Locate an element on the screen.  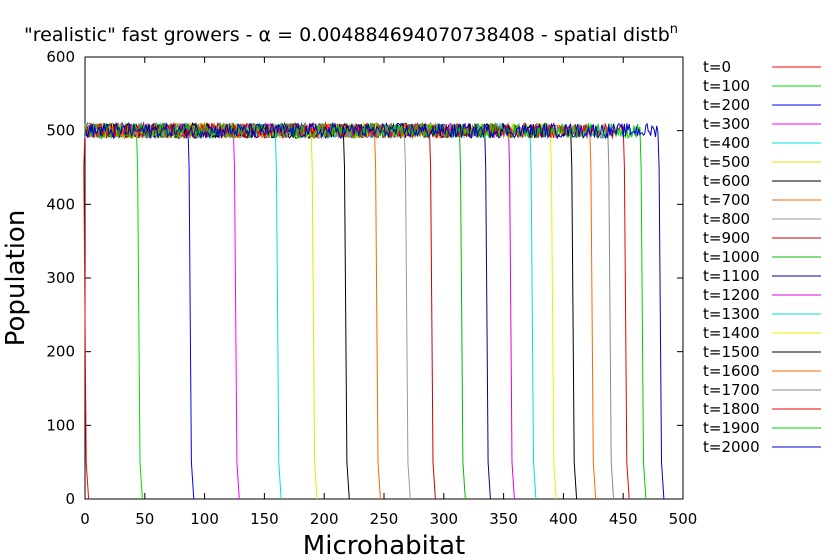
legend-label-t-600: t=600 is located at coordinates (726, 181).